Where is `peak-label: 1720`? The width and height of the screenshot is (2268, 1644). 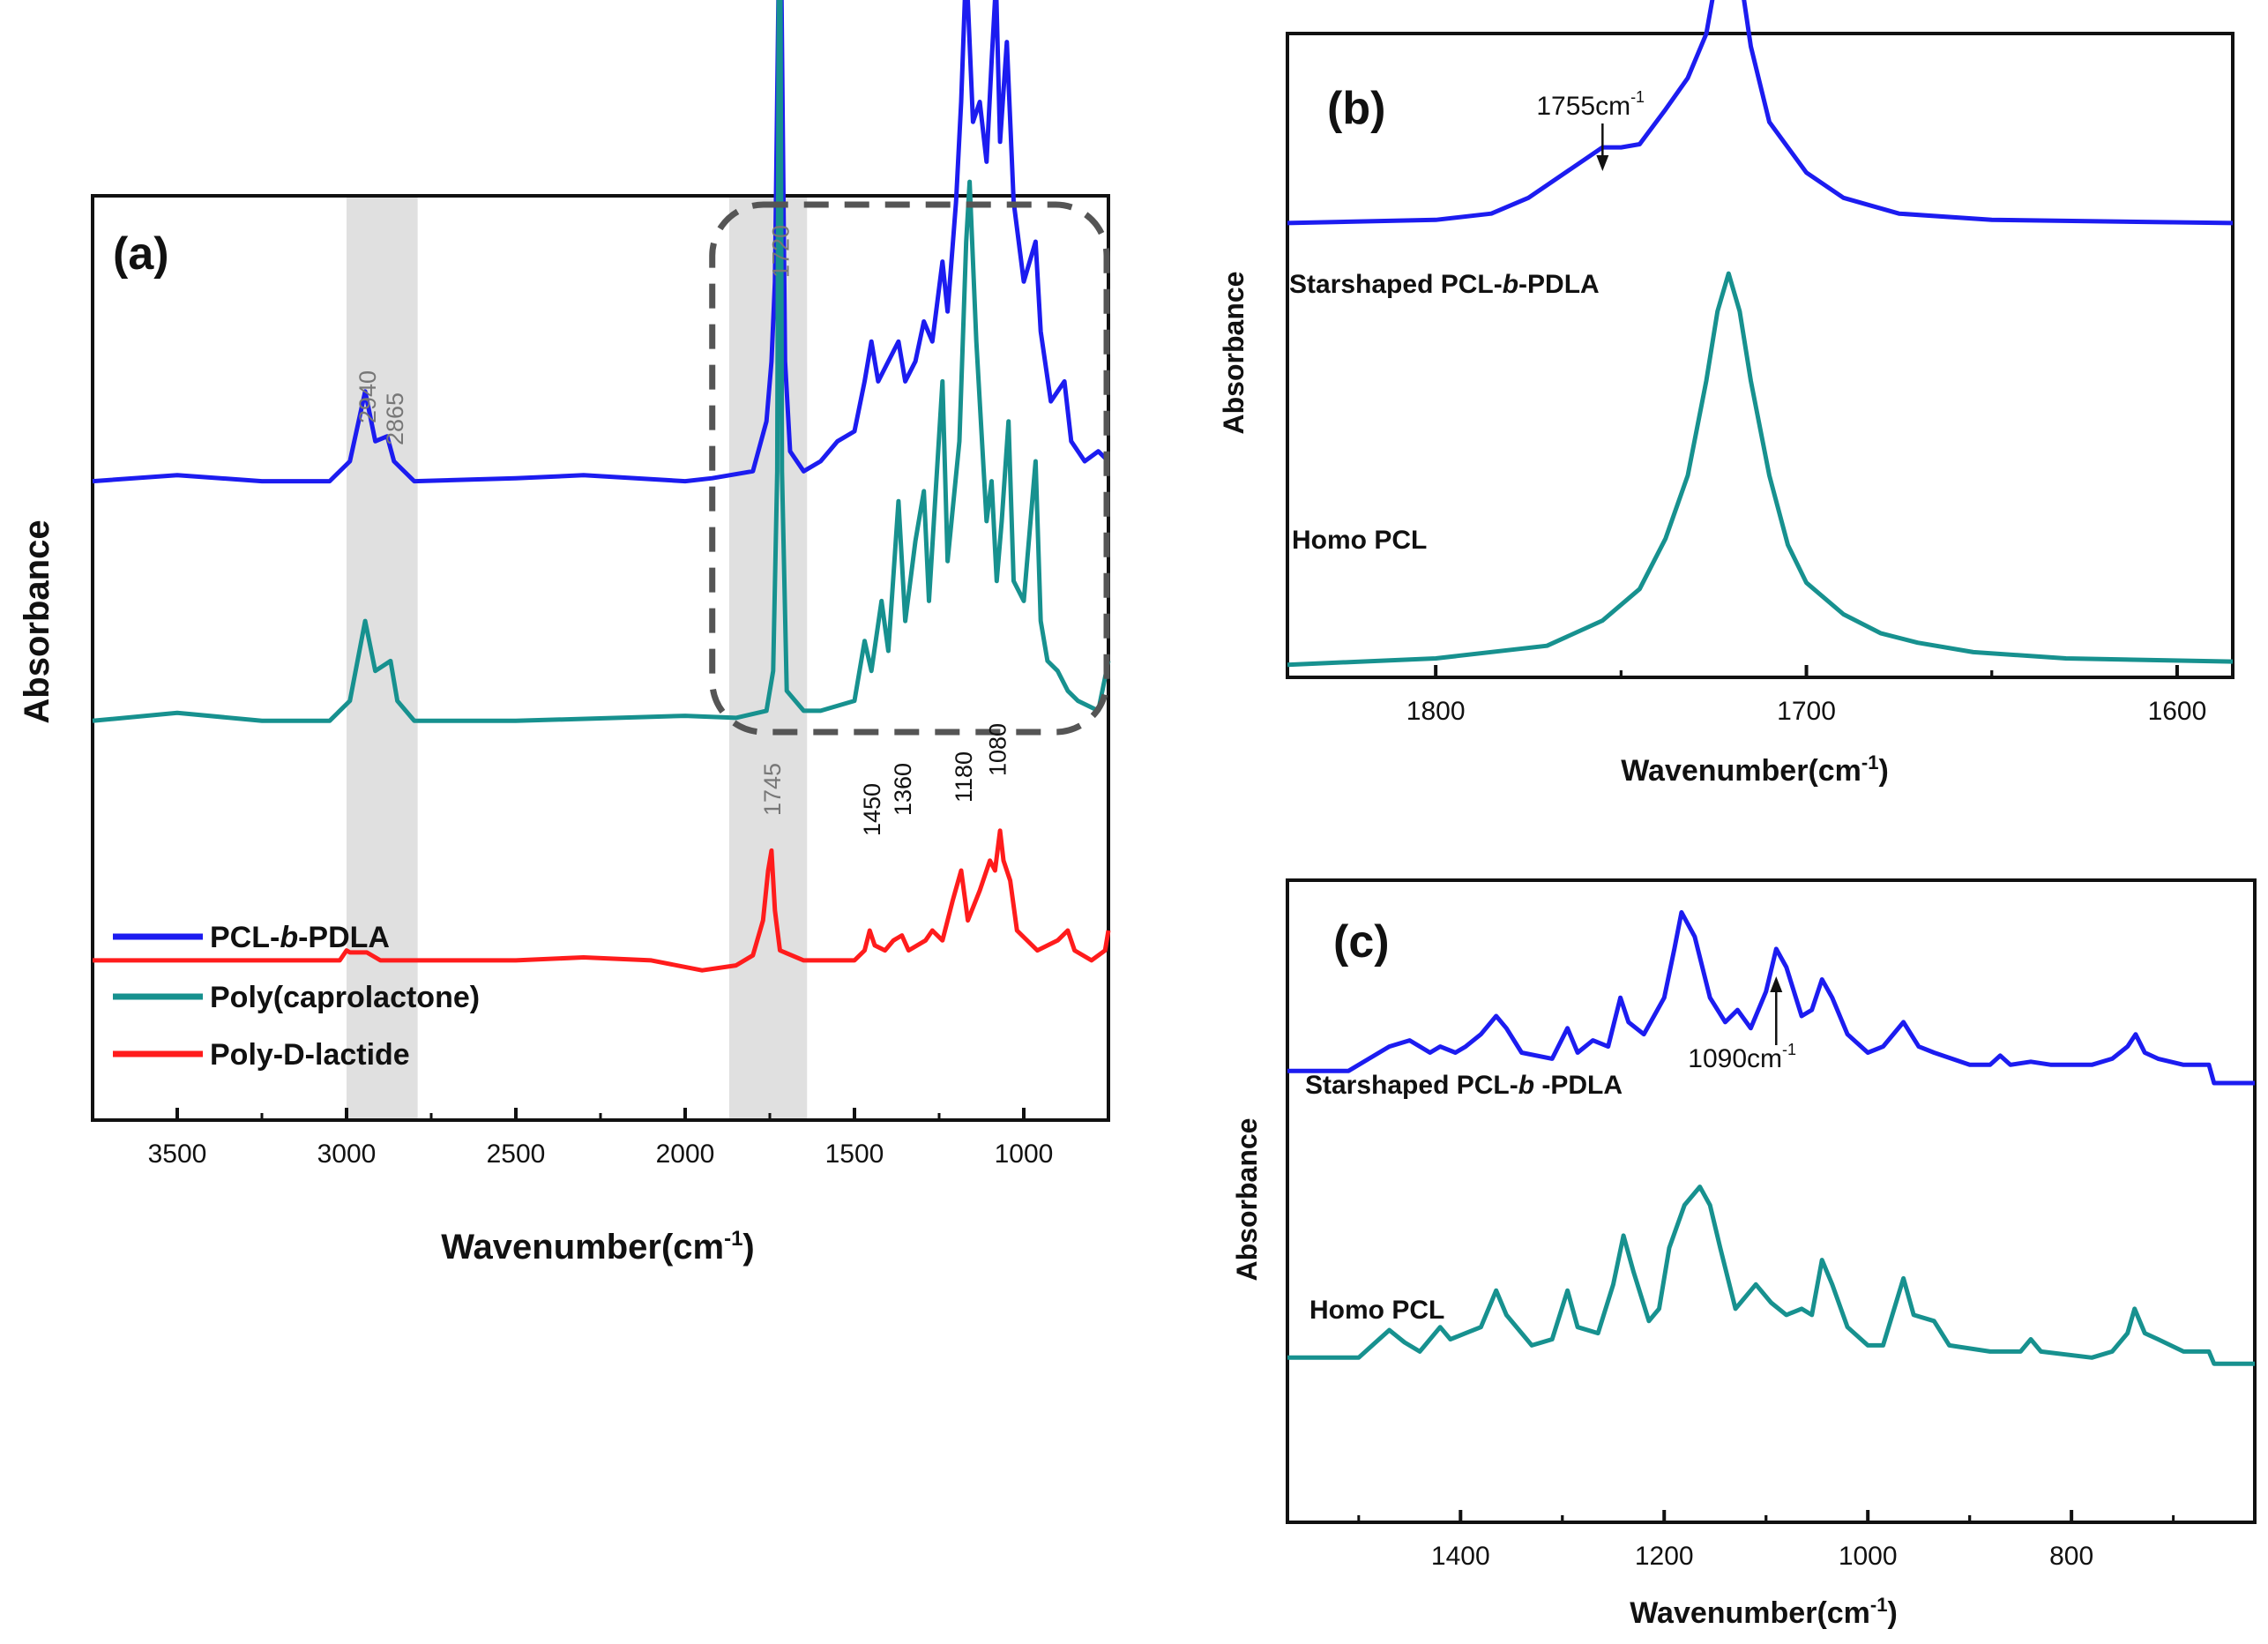 peak-label: 1720 is located at coordinates (781, 251).